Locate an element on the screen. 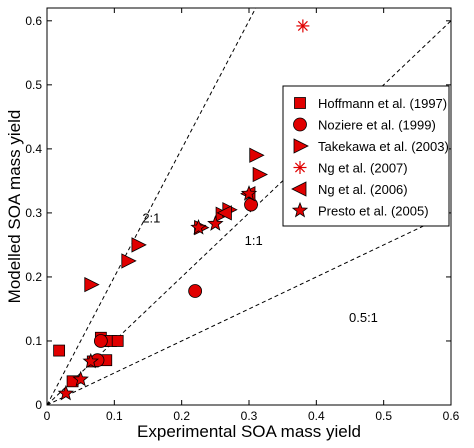 The height and width of the screenshot is (448, 474). y-tick-label: 0.3 is located at coordinates (33, 213).